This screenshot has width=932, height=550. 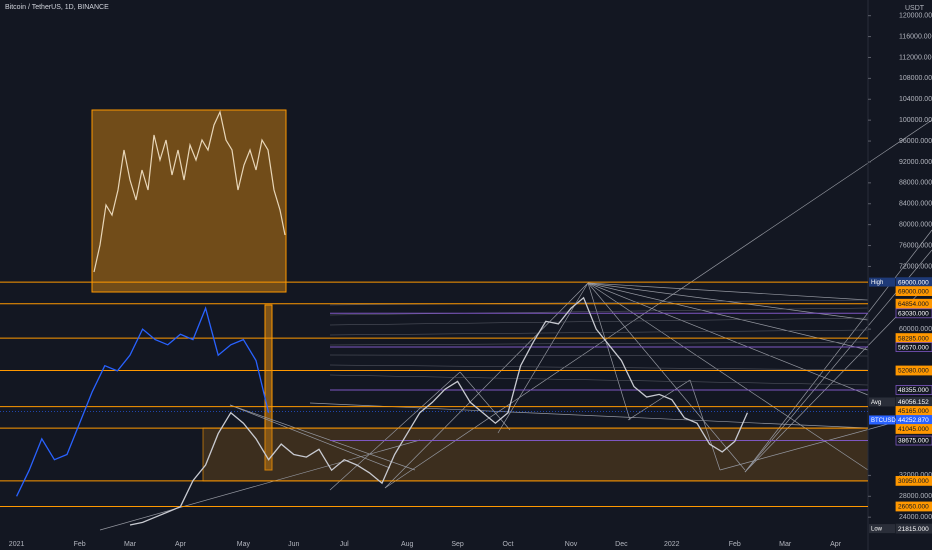 What do you see at coordinates (876, 403) in the screenshot?
I see `level-tag: Avg` at bounding box center [876, 403].